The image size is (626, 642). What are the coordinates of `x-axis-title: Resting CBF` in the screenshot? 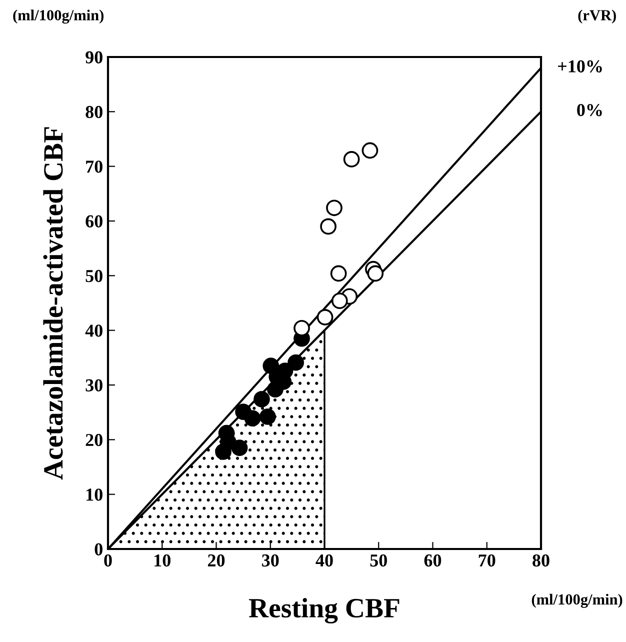 It's located at (324, 611).